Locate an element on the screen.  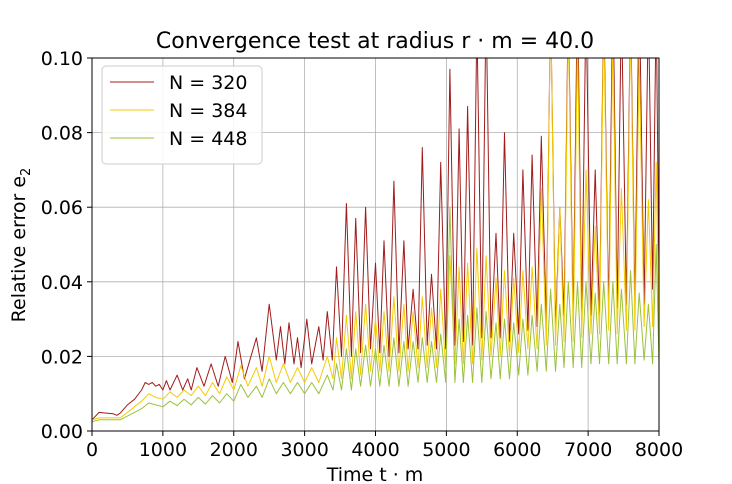
x-tick-label: 7000 is located at coordinates (588, 450).